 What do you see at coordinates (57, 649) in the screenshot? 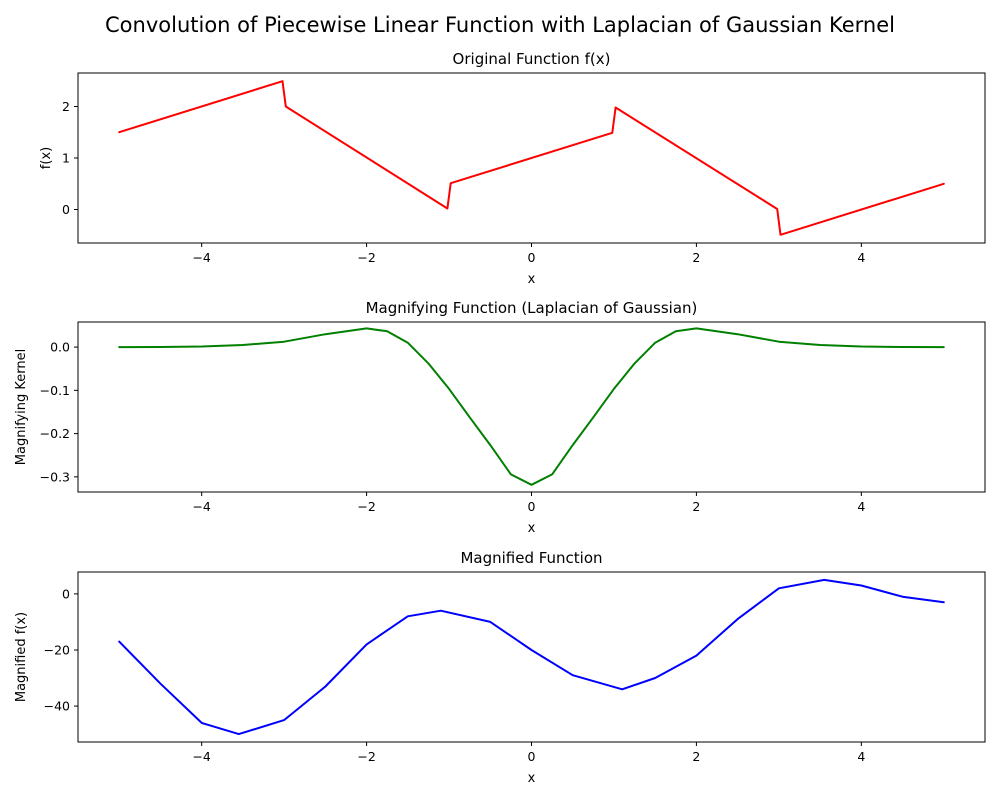
I see `y-tick-label: −20` at bounding box center [57, 649].